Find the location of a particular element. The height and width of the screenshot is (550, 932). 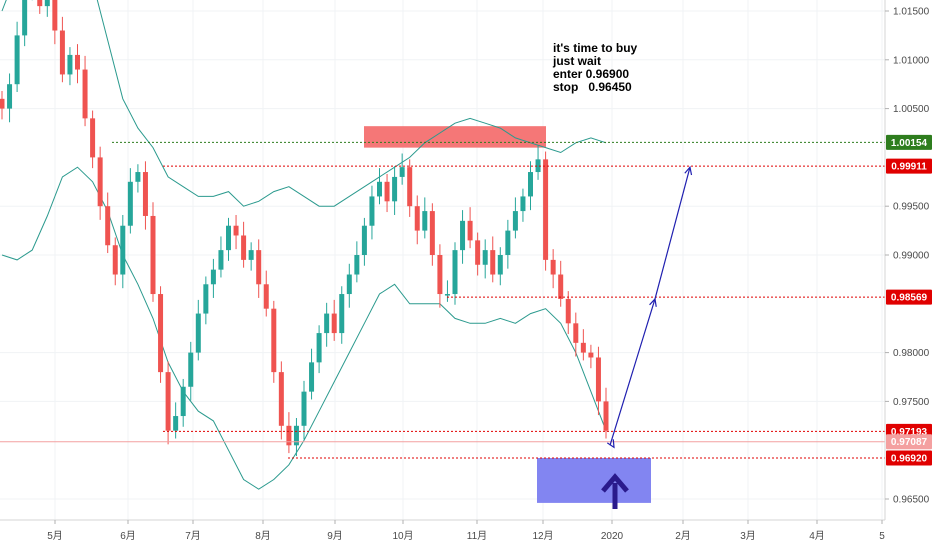

price-tick-label: 0.98000 is located at coordinates (911, 353).